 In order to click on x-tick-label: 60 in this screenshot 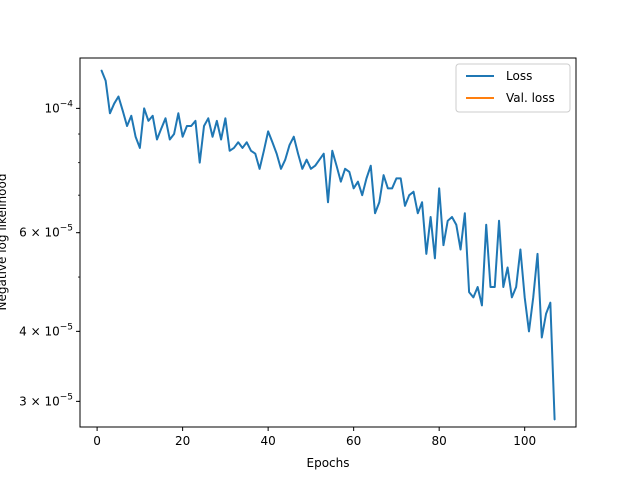, I will do `click(353, 441)`.